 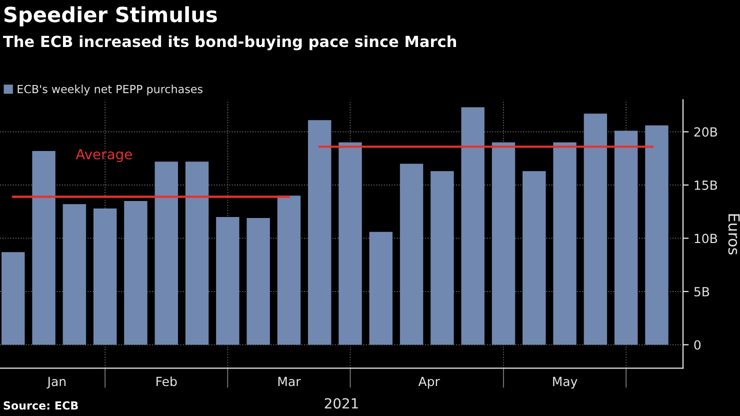 I want to click on y-tick-label: 15B, so click(x=706, y=185).